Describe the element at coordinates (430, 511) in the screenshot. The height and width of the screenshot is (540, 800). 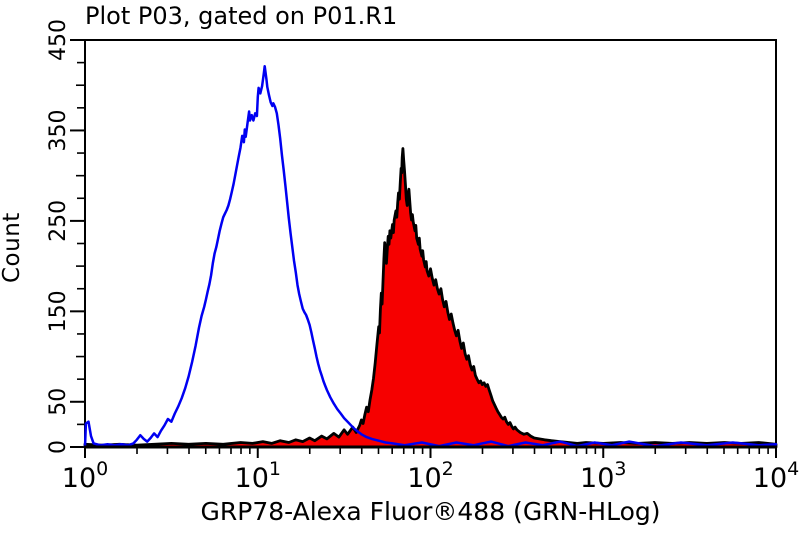
I see `x-axis-label: GRP78-Alexa Fluor®488 (GRN-HLog)` at that location.